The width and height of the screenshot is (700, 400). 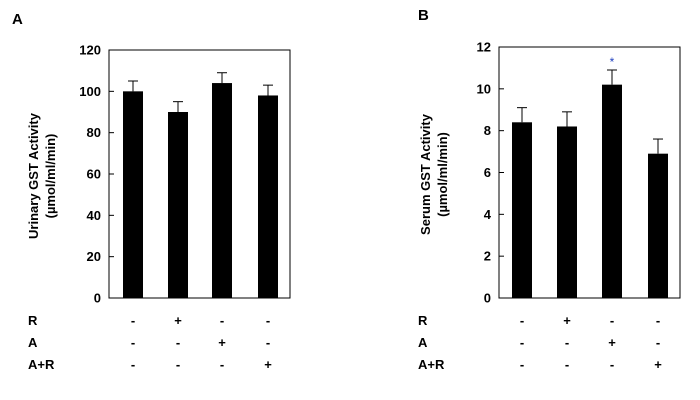 What do you see at coordinates (94, 256) in the screenshot?
I see `y-tick-label: 20` at bounding box center [94, 256].